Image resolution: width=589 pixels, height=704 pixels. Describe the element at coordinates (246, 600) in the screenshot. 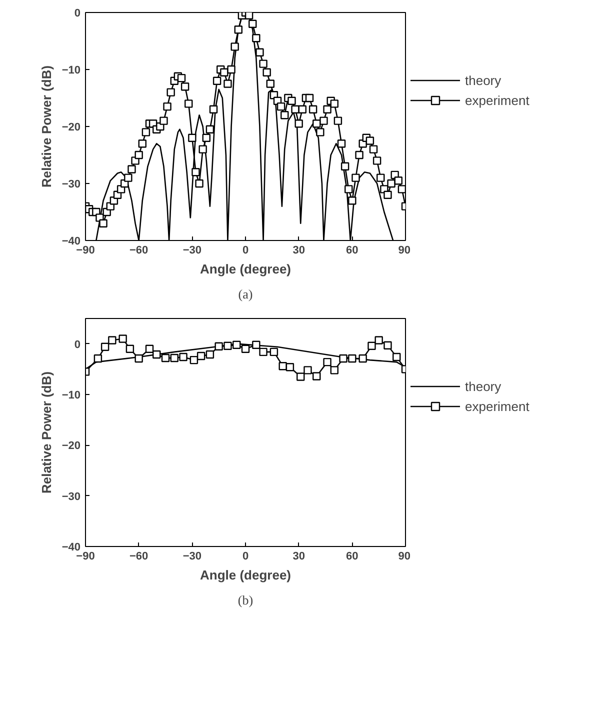

I see `text: (b)` at that location.